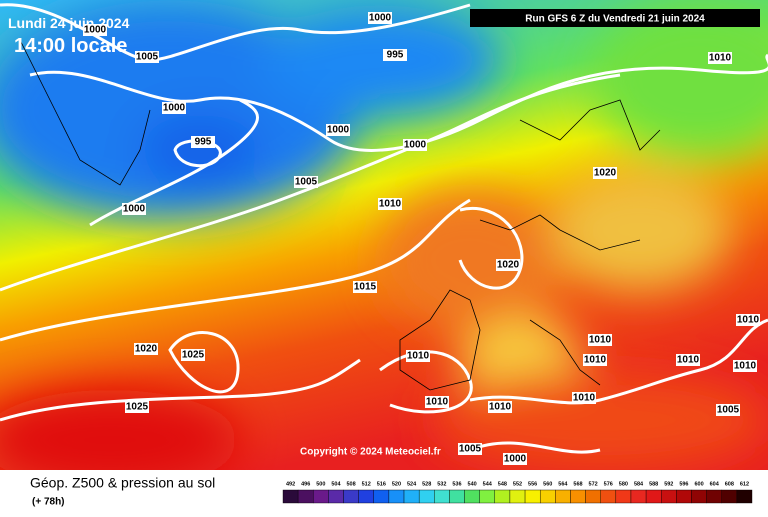  What do you see at coordinates (350, 484) in the screenshot?
I see `legend-value: 508` at bounding box center [350, 484].